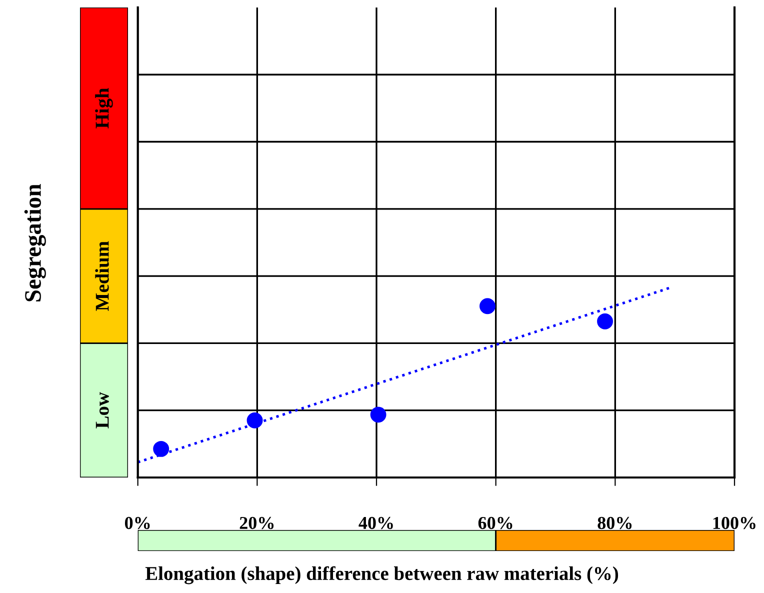  What do you see at coordinates (615, 523) in the screenshot?
I see `x-tick-label: 80%` at bounding box center [615, 523].